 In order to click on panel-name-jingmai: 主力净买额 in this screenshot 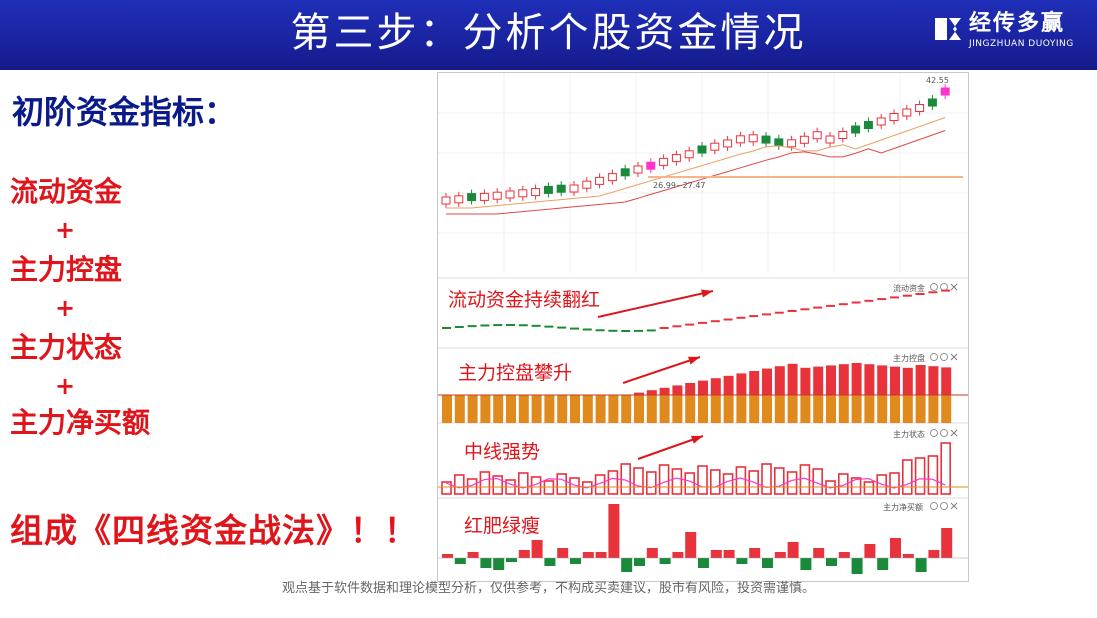, I will do `click(903, 507)`.